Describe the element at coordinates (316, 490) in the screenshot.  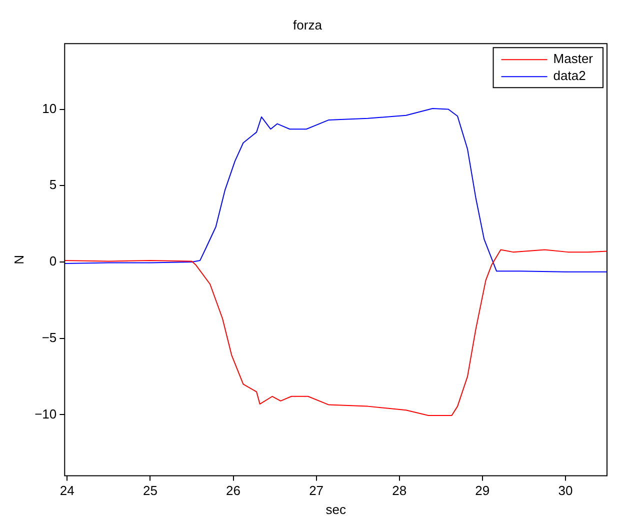
I see `x-tick-label: 27` at that location.